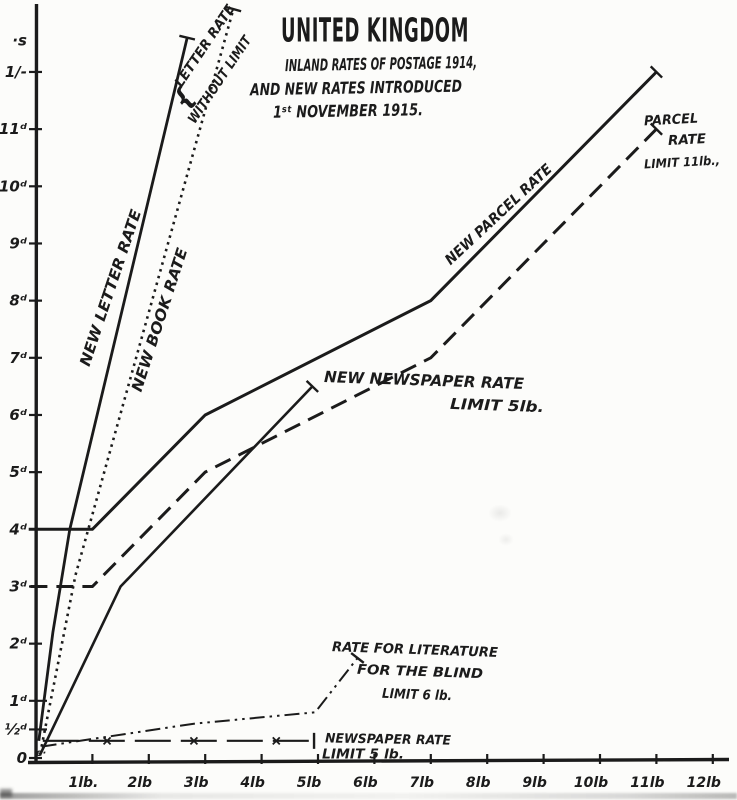 This screenshot has width=737, height=800. I want to click on y-tick-label: 9ᵈ, so click(18, 243).